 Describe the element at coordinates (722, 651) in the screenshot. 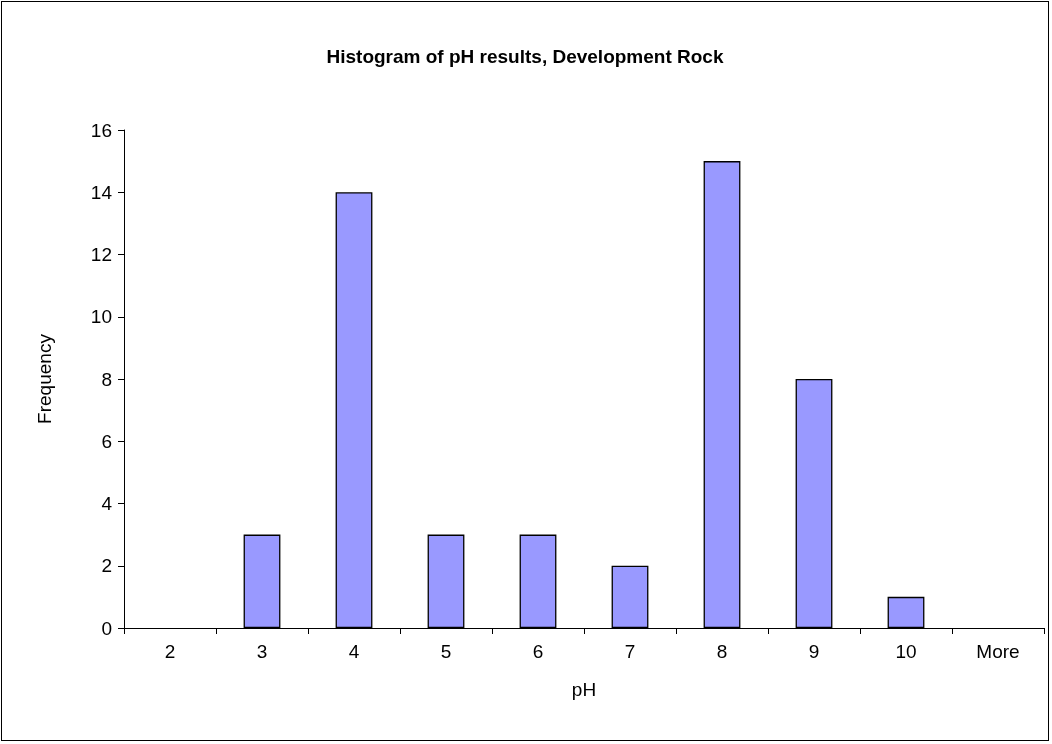

I see `x-tick-label: 8` at that location.